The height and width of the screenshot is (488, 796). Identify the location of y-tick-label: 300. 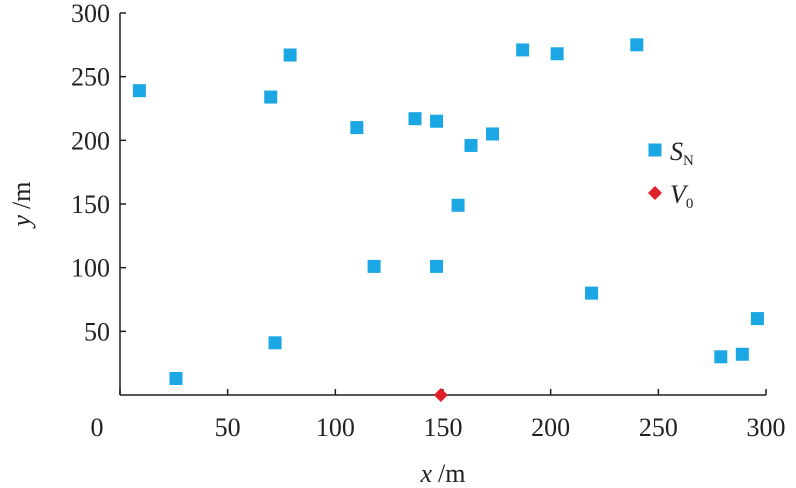
(90, 14).